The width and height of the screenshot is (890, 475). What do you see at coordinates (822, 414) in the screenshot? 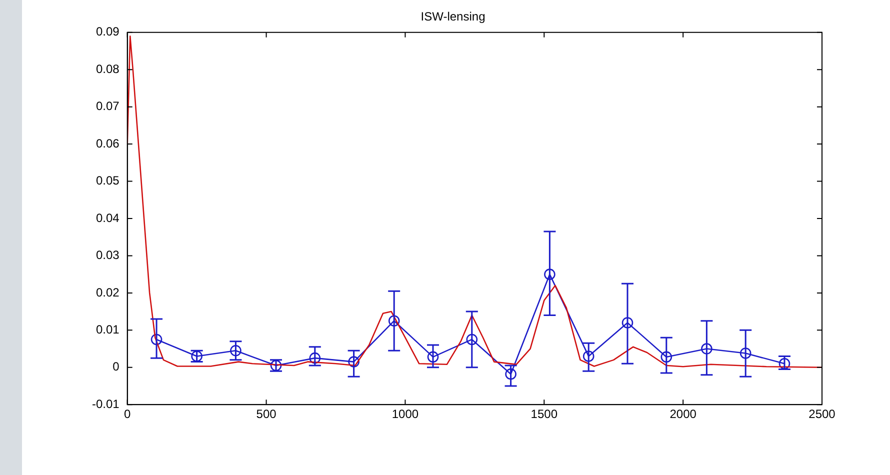
I see `x-tick-label: 2500` at bounding box center [822, 414].